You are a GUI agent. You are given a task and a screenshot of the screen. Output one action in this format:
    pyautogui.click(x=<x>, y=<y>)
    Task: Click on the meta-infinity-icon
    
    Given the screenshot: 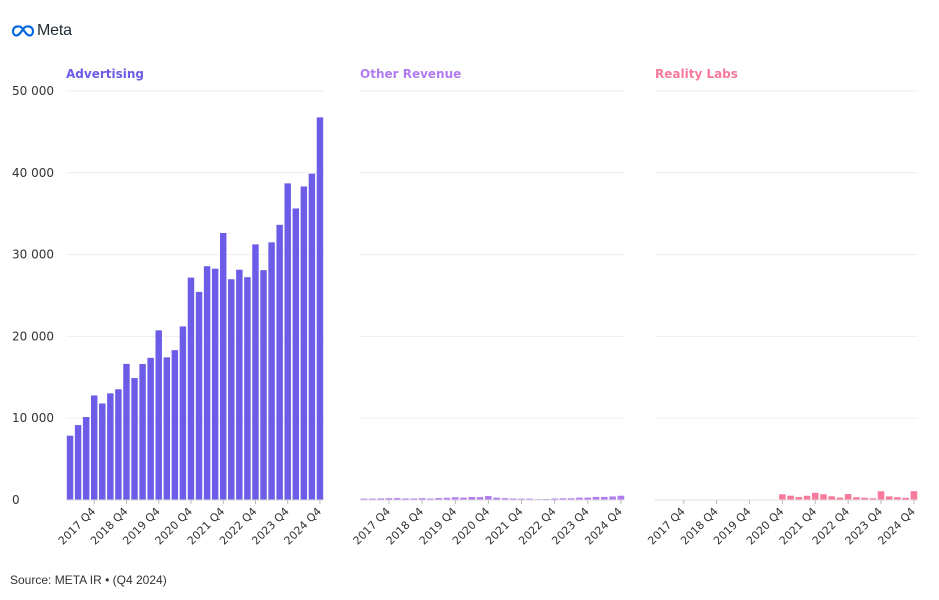 What is the action you would take?
    pyautogui.click(x=23, y=31)
    